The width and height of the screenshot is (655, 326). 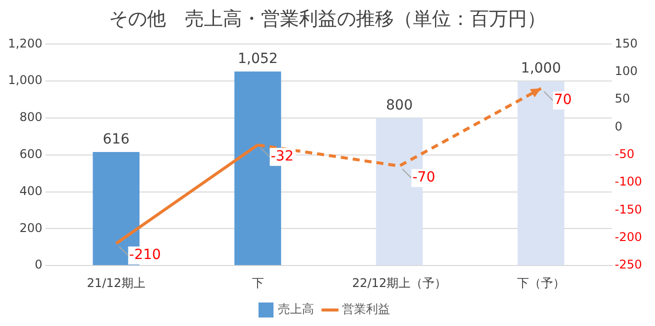 I want to click on x-tick-label: 下（予）, so click(x=540, y=283).